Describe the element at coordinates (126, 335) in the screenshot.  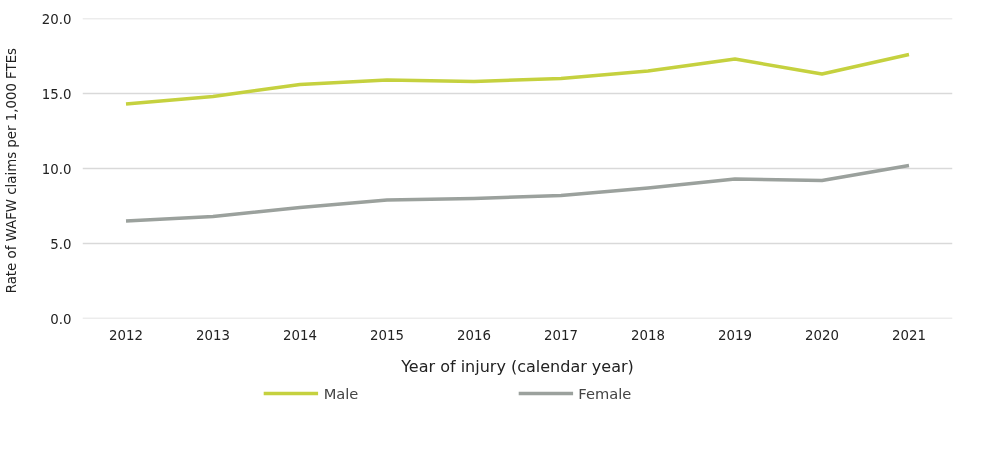
I see `x-tick-label: 2012` at that location.